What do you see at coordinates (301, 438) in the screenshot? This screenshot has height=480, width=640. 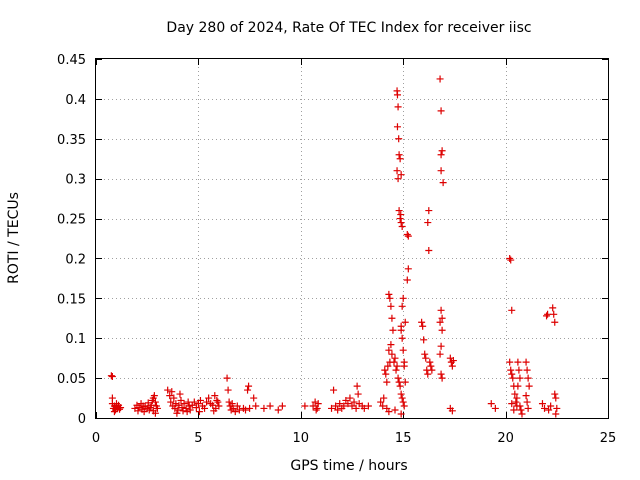 I see `x-tick-label: 10` at bounding box center [301, 438].